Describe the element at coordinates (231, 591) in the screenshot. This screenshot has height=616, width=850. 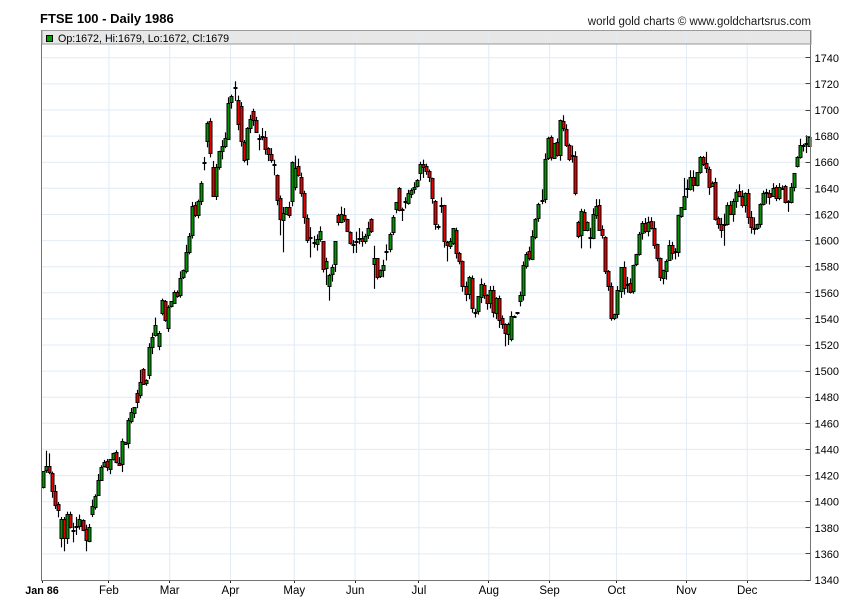
I see `svg-text: Apr` at that location.